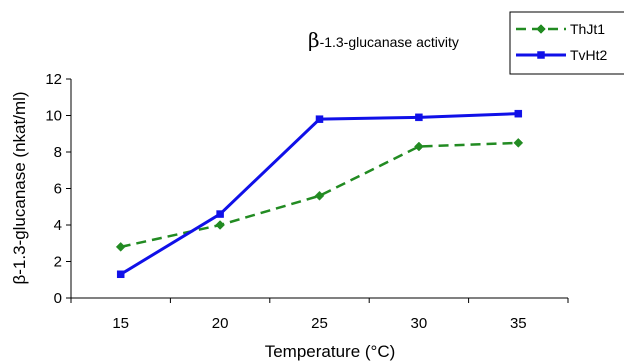 This screenshot has width=624, height=363. What do you see at coordinates (53, 79) in the screenshot?
I see `y-tick-label-12: 12` at bounding box center [53, 79].